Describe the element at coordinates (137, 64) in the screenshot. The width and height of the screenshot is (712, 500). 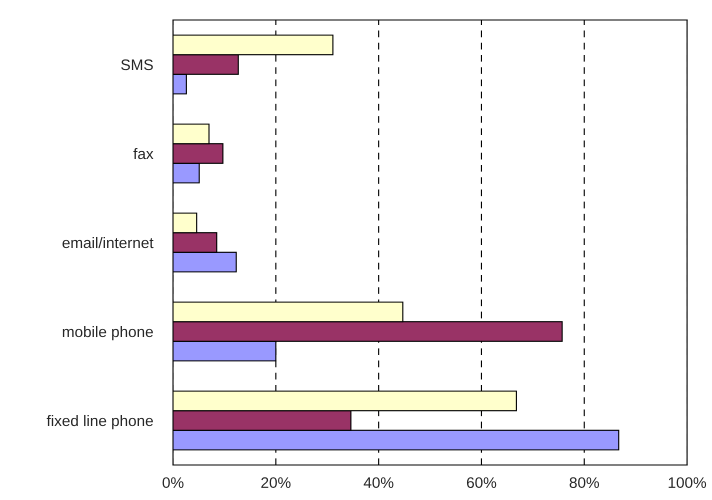
I see `y-tick-label: SMS` at that location.